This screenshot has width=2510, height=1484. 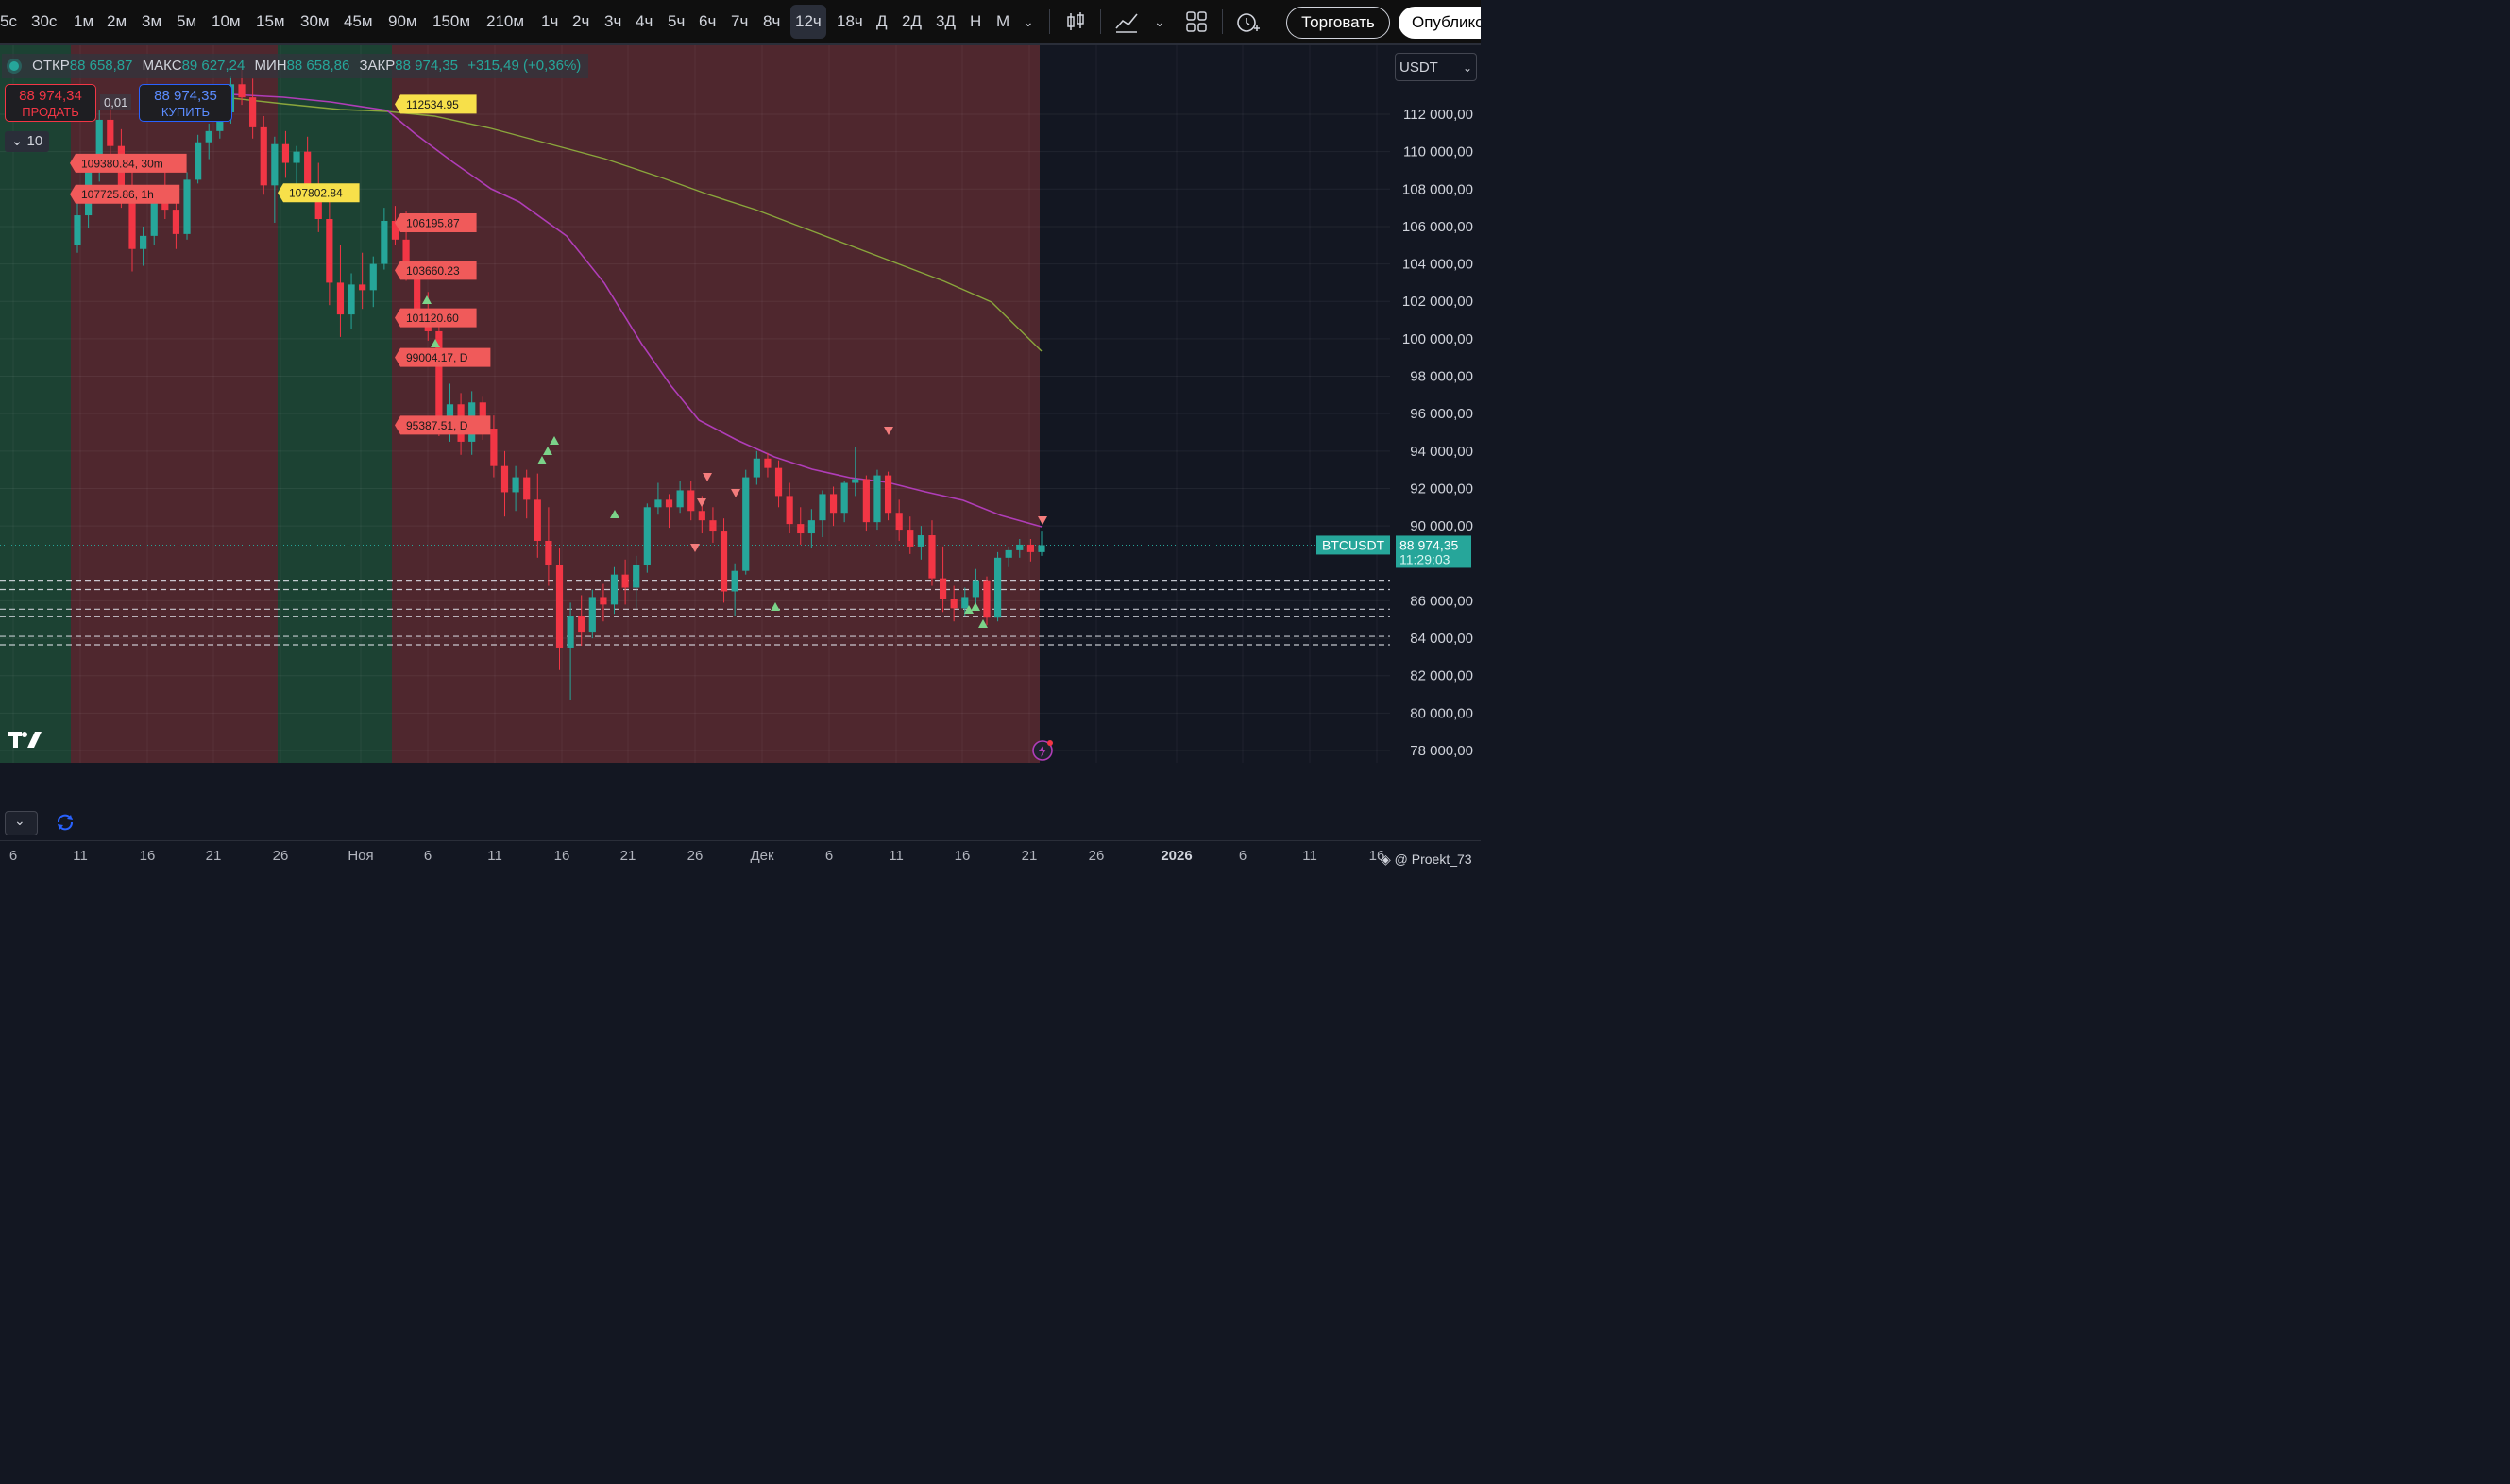 What do you see at coordinates (1440, 23) in the screenshot?
I see `publish-button: Опублико` at bounding box center [1440, 23].